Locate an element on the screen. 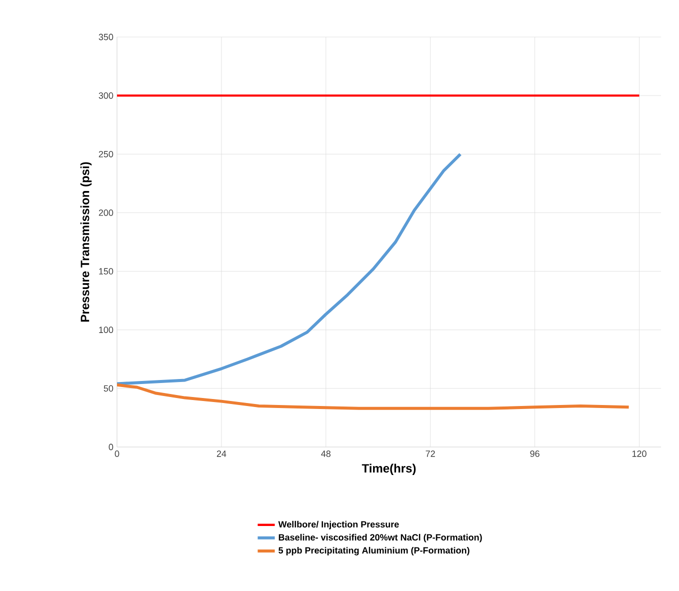 This screenshot has width=679, height=591. x-tick-label: 24 is located at coordinates (221, 453).